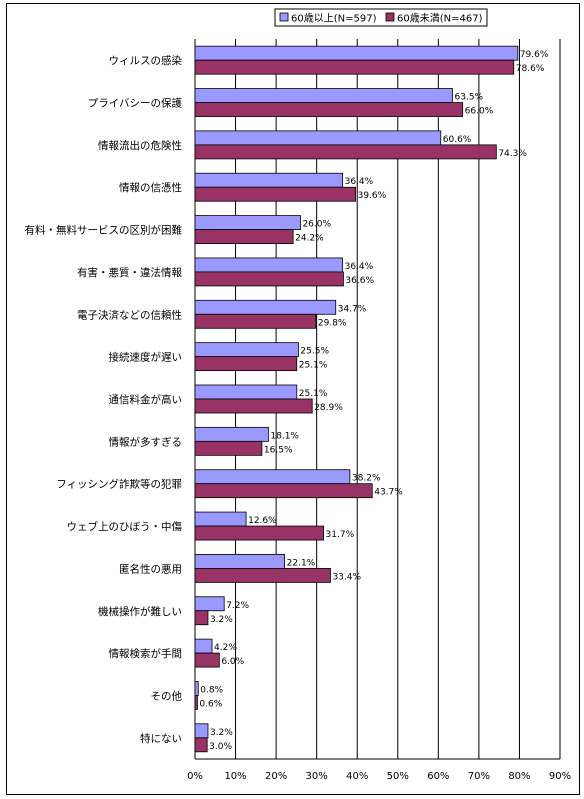 The height and width of the screenshot is (799, 584). Describe the element at coordinates (534, 55) in the screenshot. I see `value-label: 79.6%` at that location.